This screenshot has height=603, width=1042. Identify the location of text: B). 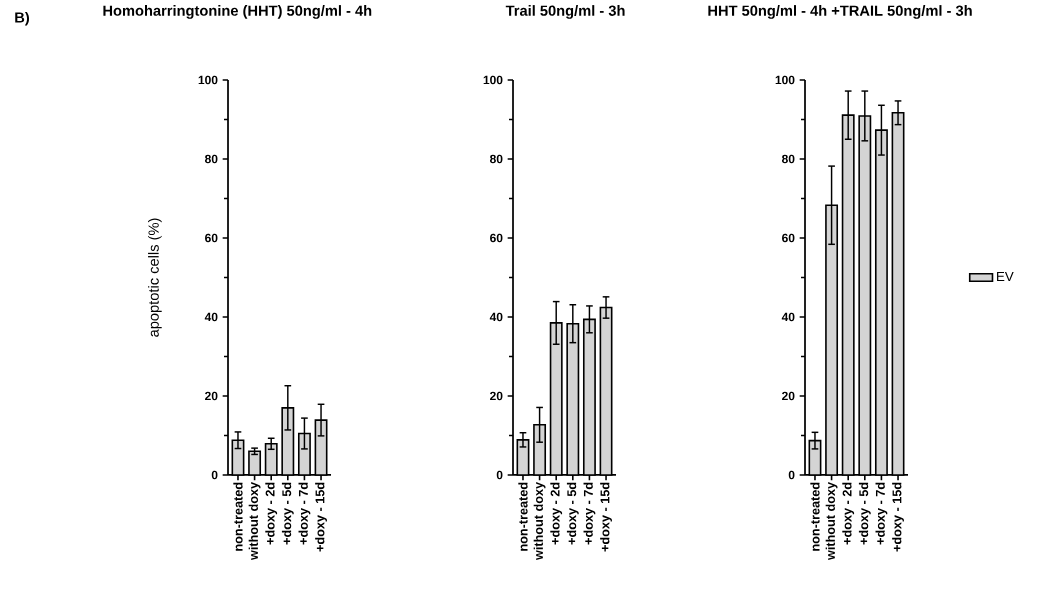
(22, 18).